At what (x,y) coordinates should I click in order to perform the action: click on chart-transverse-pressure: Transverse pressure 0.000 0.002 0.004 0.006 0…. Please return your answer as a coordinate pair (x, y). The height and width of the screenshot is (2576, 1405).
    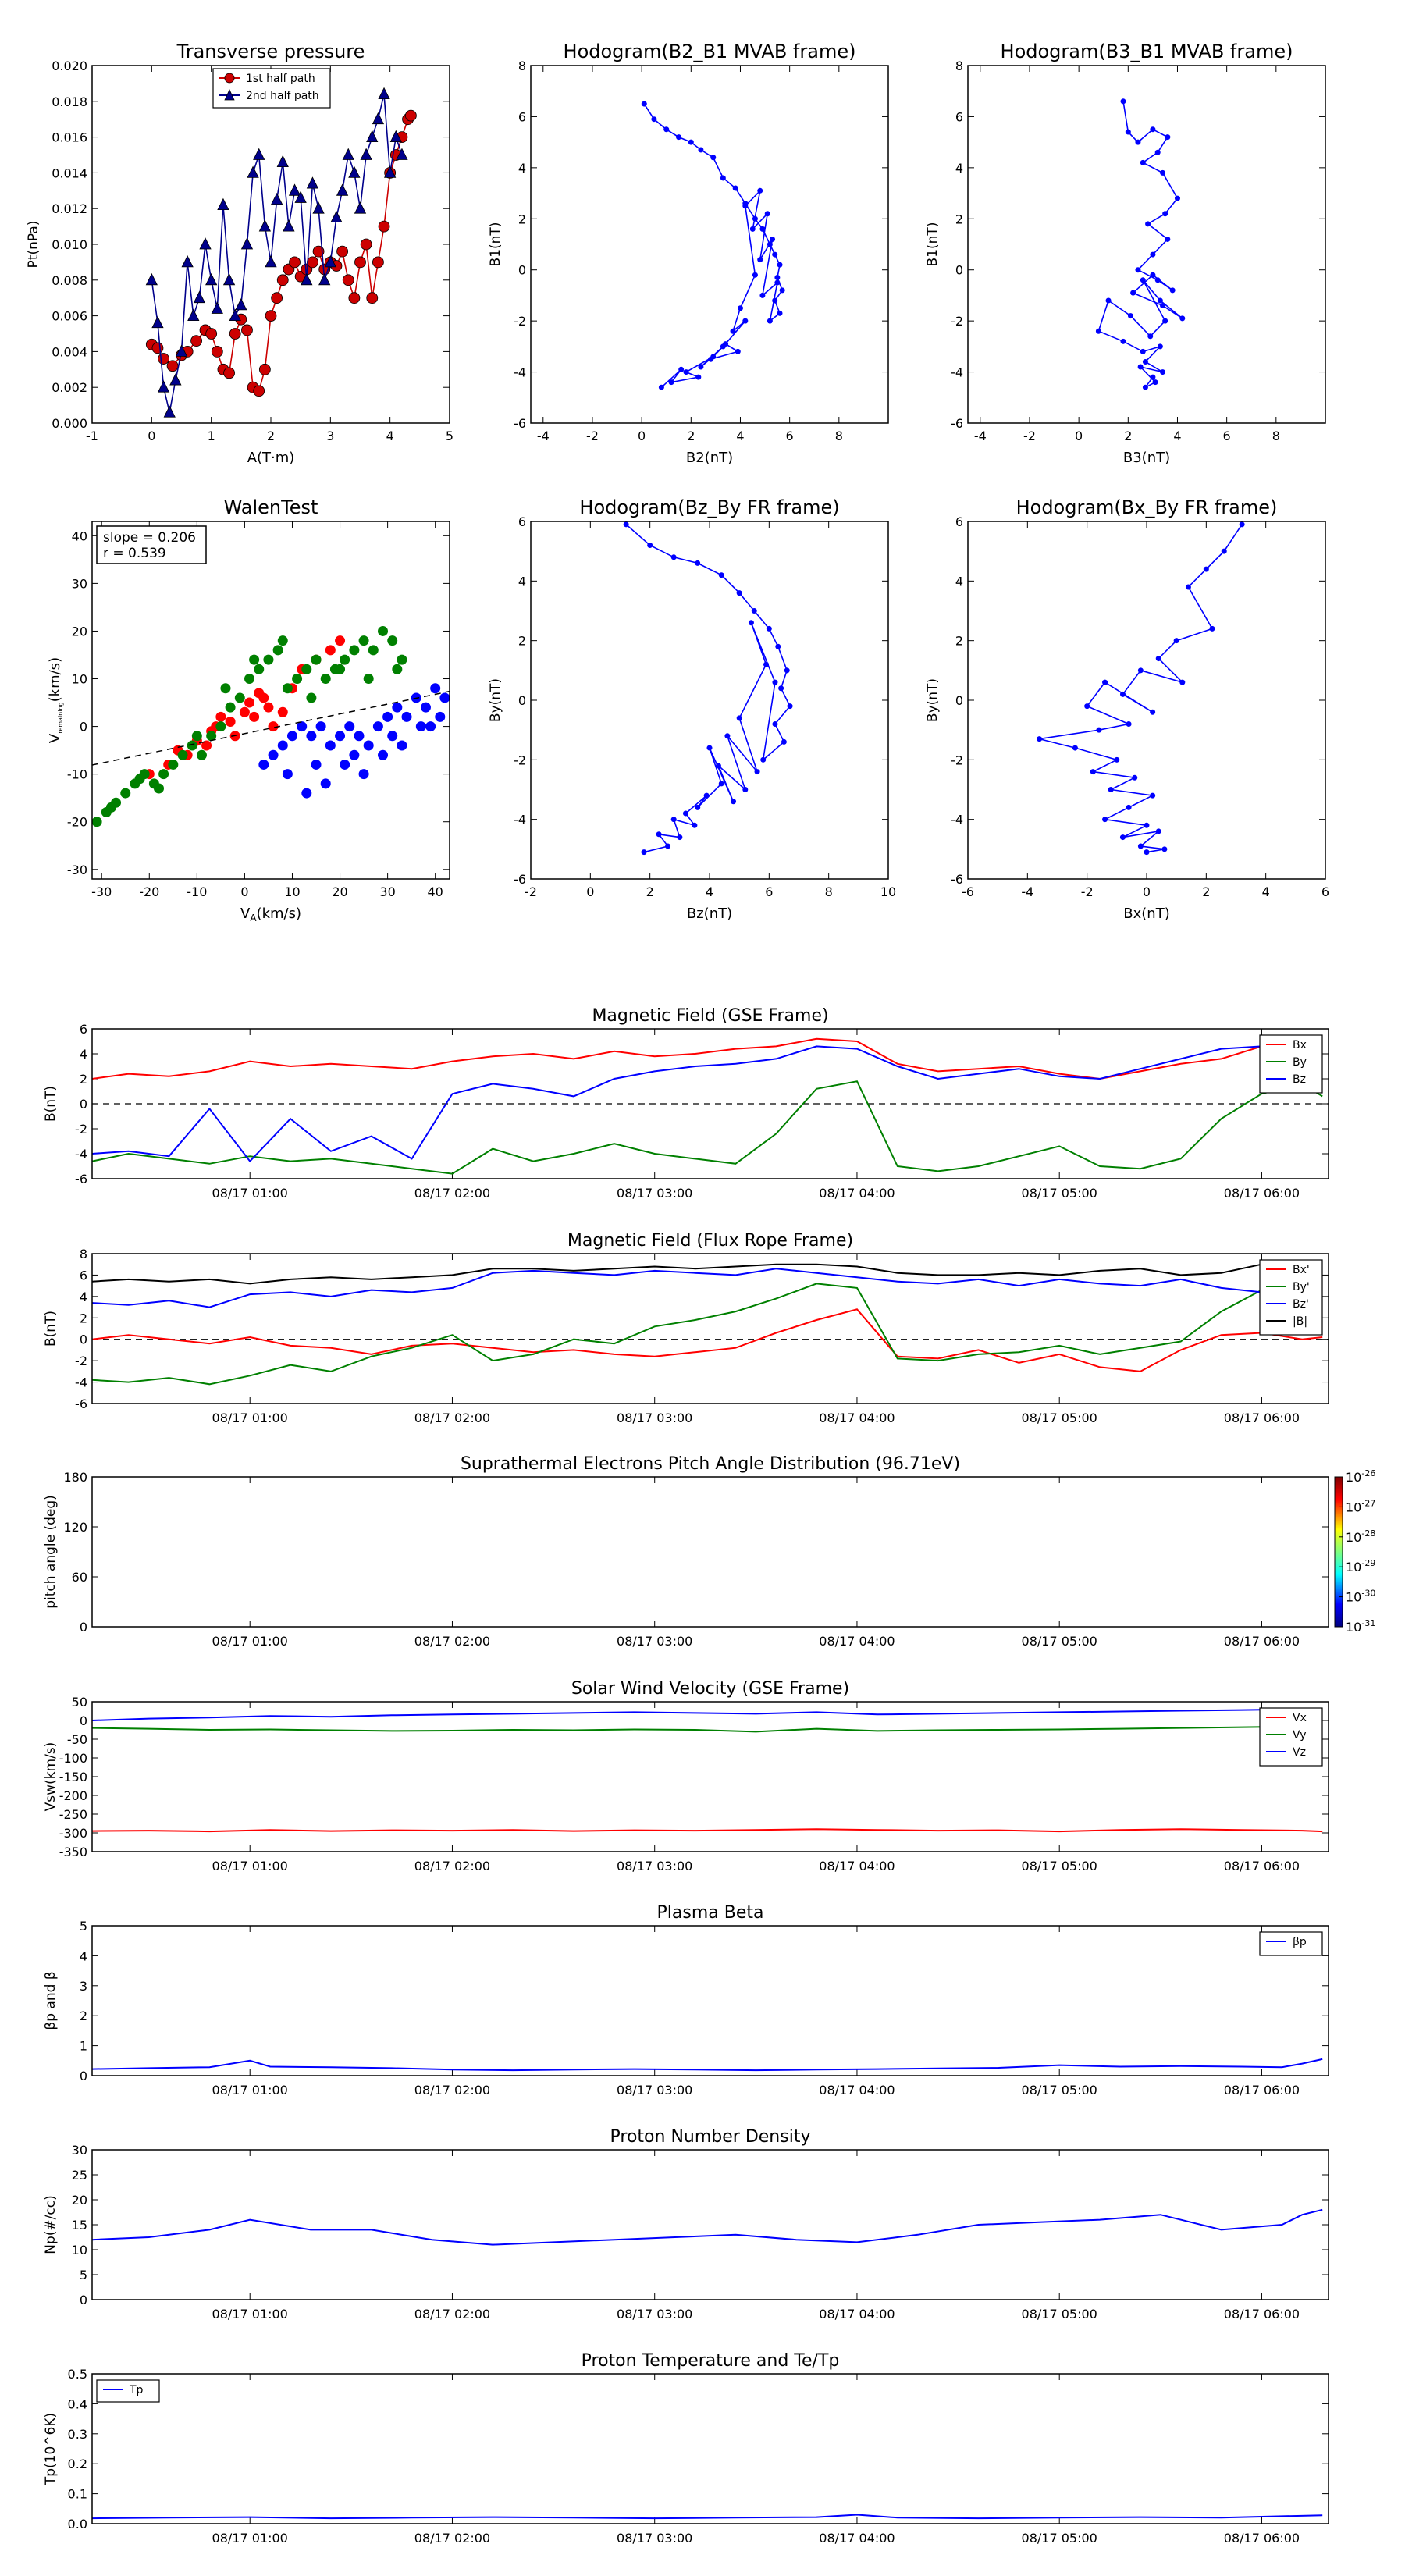
    Looking at the image, I should click on (240, 253).